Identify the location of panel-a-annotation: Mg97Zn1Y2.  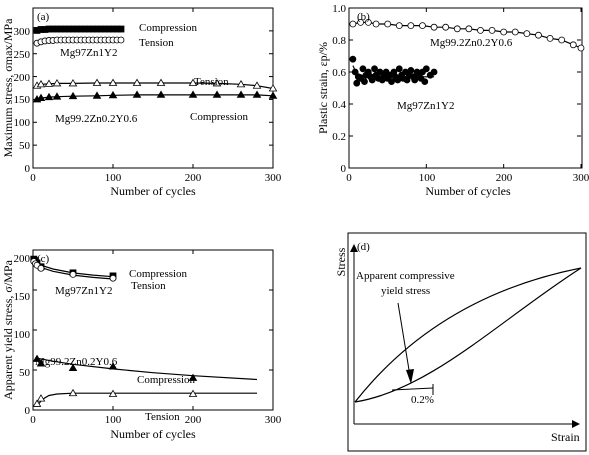
(88, 53).